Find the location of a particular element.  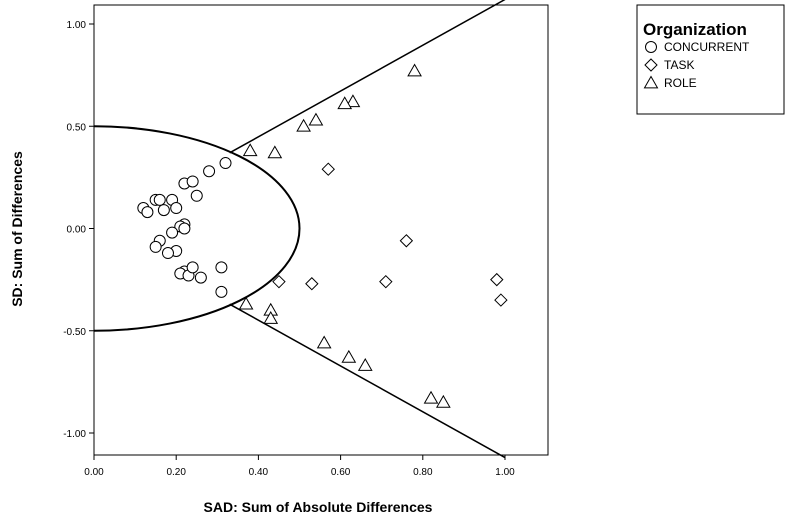

legend: Organization CONCURRENT TASK ROLE is located at coordinates (710, 59).